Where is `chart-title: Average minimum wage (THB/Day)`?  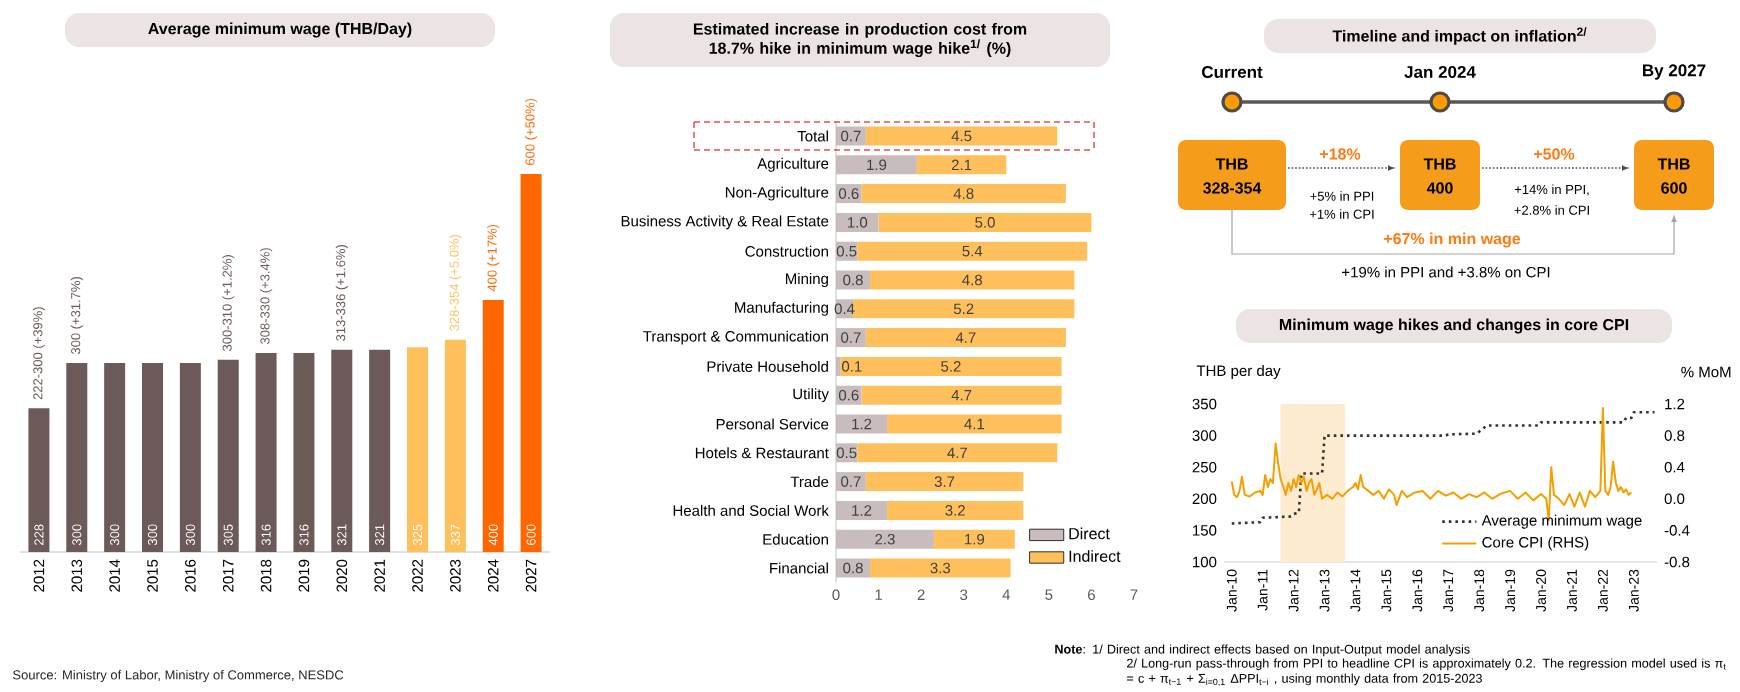 chart-title: Average minimum wage (THB/Day) is located at coordinates (280, 30).